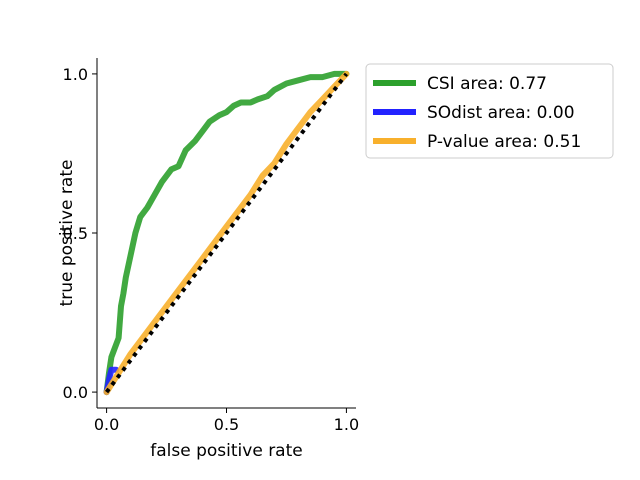 The image size is (640, 480). I want to click on y-tick-label: 1.0, so click(75, 74).